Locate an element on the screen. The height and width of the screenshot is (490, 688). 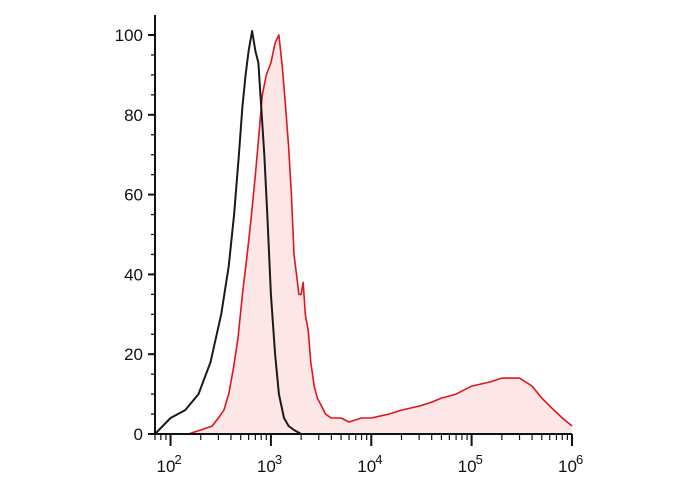
y-tick-label: 0 is located at coordinates (138, 434).